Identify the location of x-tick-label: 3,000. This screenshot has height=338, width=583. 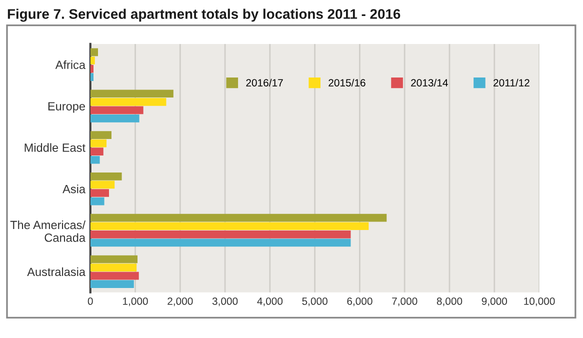
(225, 302).